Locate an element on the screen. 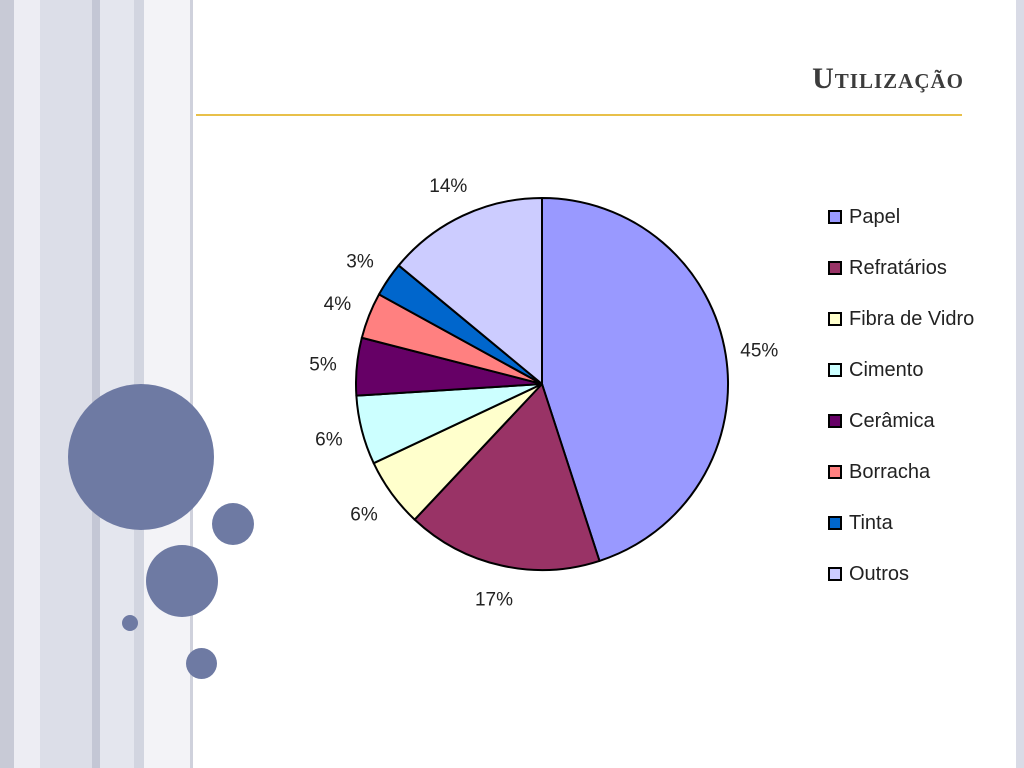 Image resolution: width=1024 pixels, height=768 pixels. legend-label: Fibra de Vidro is located at coordinates (912, 319).